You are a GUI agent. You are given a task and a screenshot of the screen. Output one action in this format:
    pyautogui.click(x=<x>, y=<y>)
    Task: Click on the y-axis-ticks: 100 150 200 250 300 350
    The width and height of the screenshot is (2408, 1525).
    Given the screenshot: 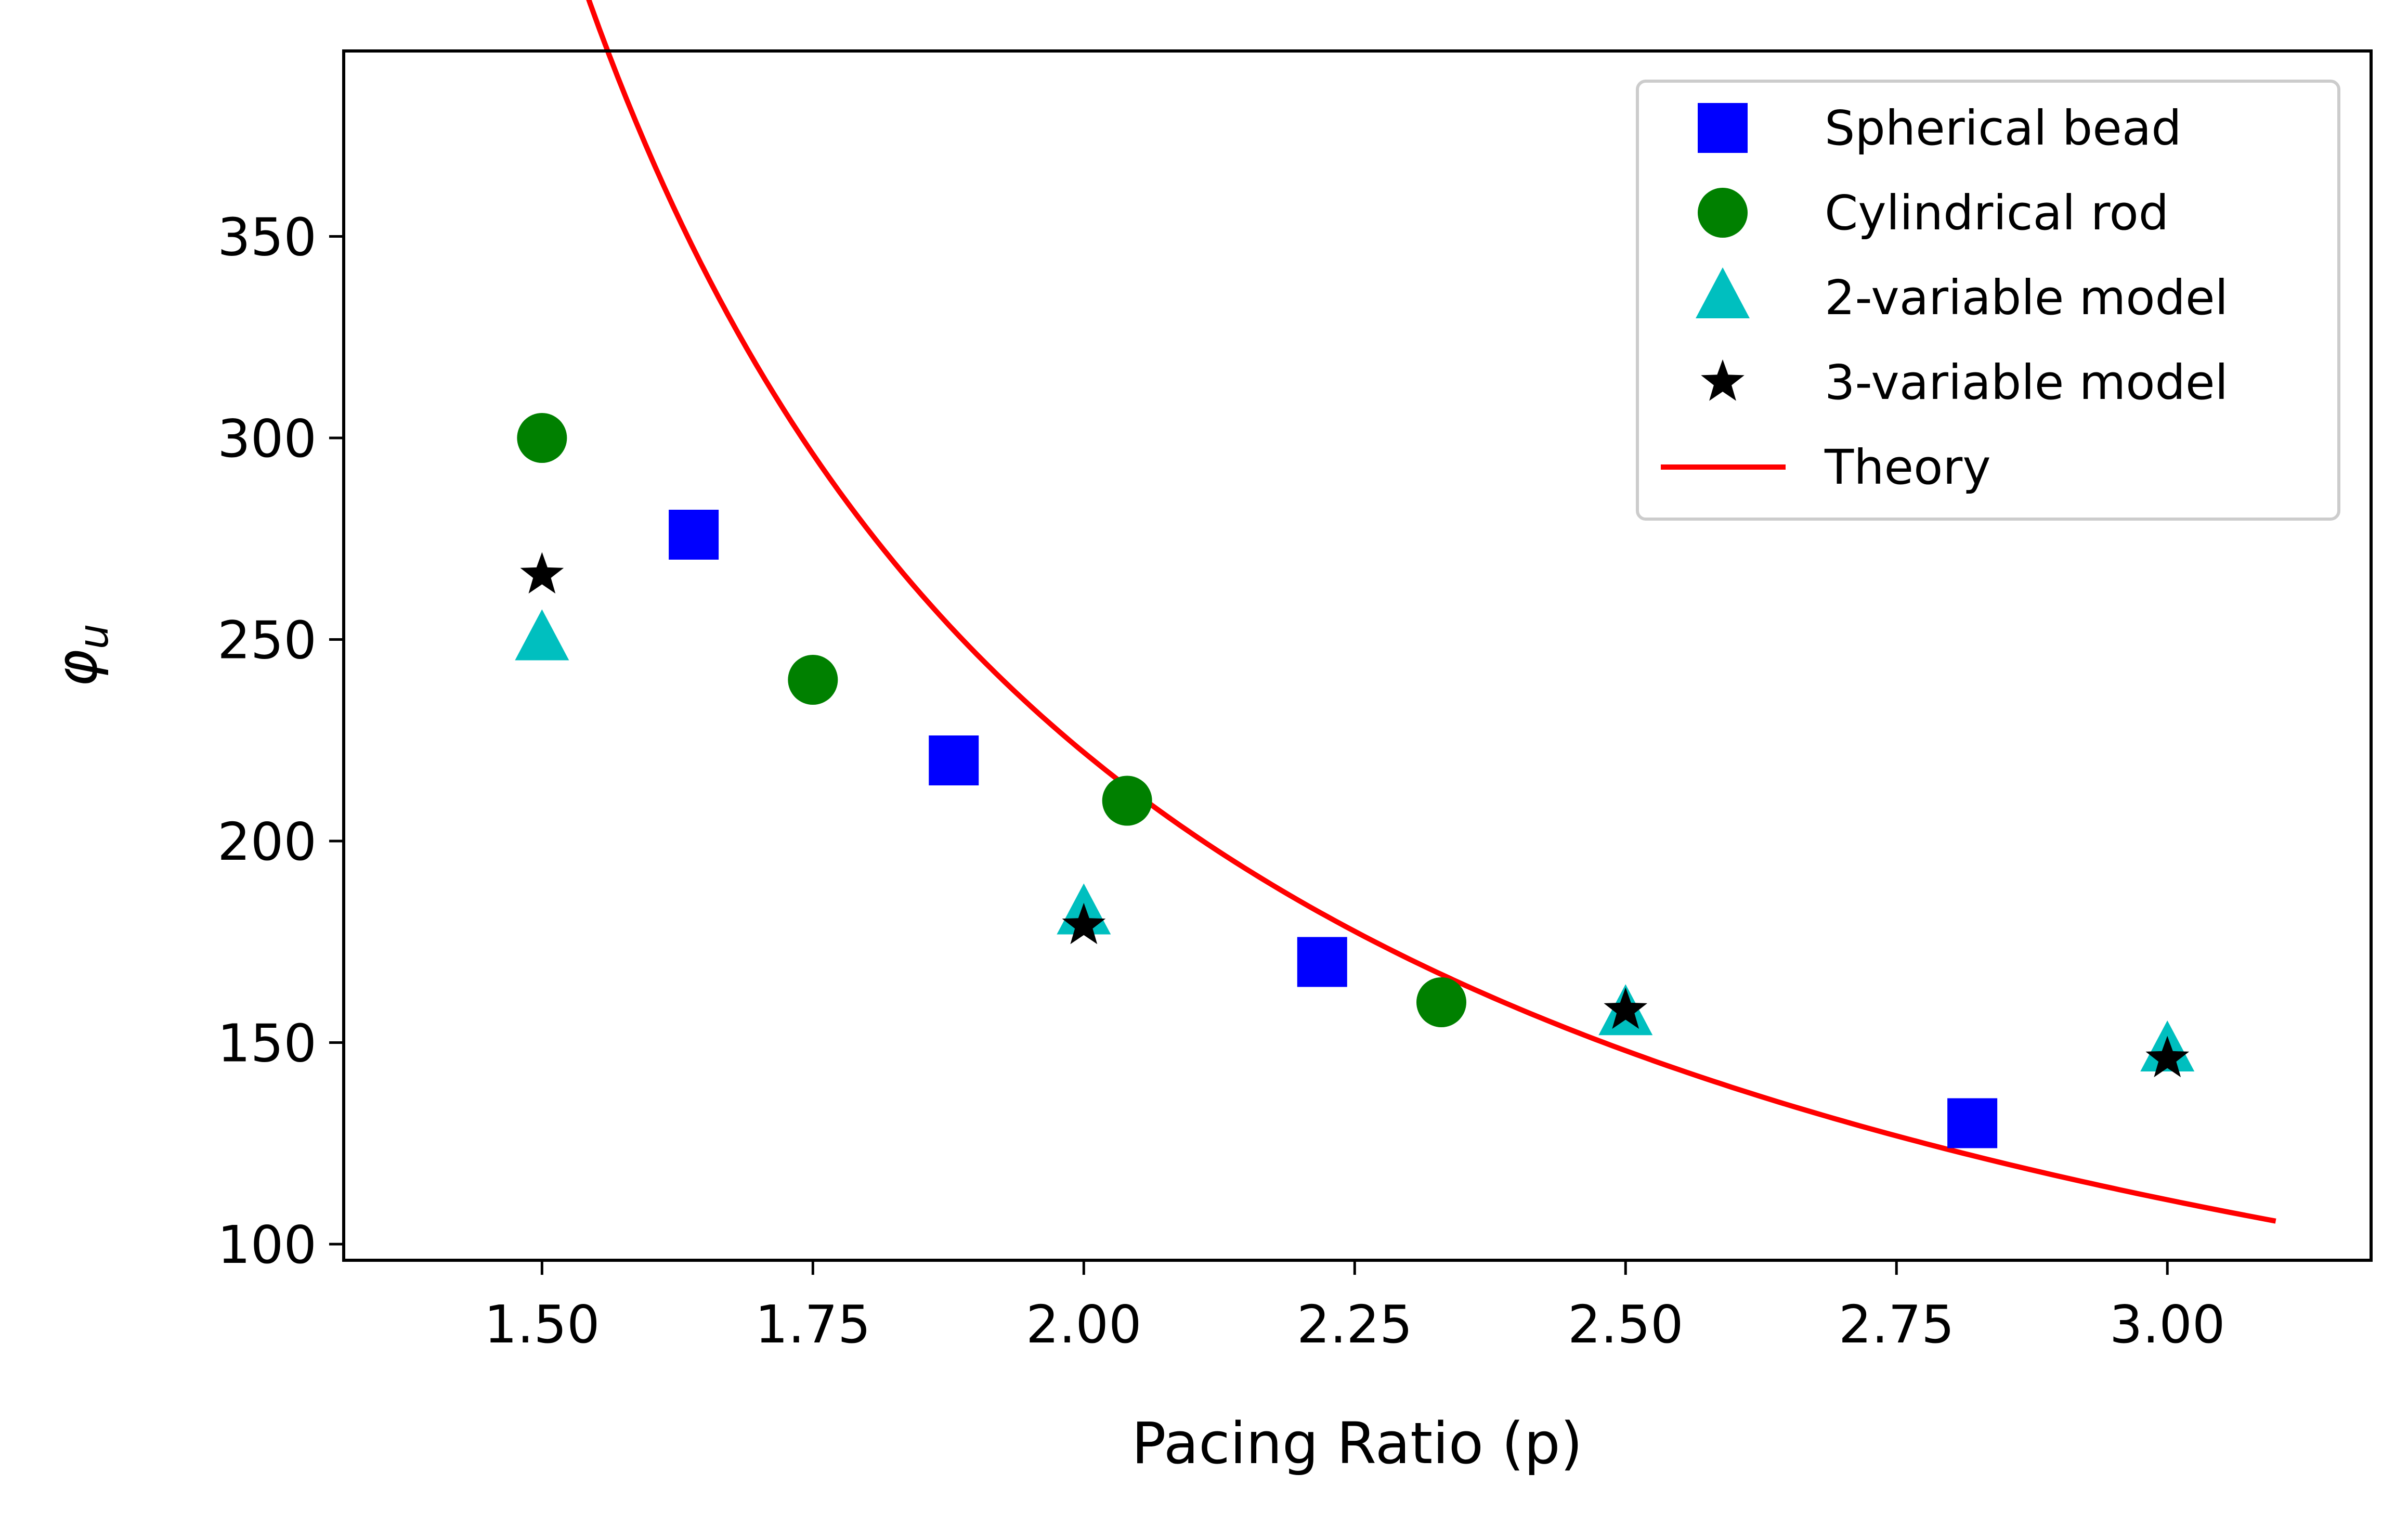 What is the action you would take?
    pyautogui.click(x=280, y=741)
    